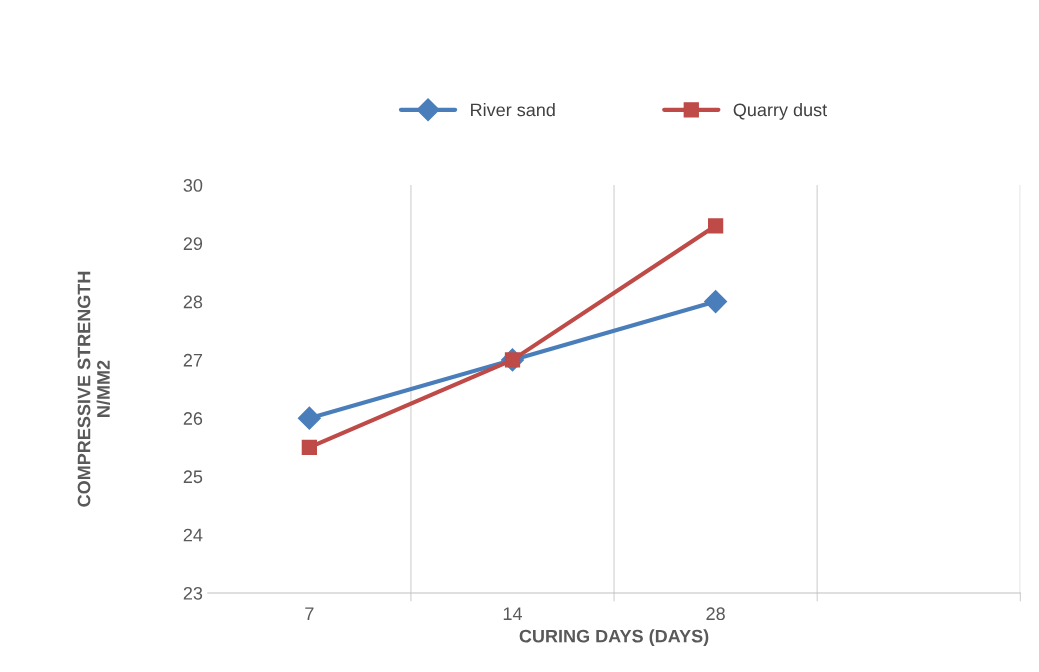 The image size is (1039, 672). What do you see at coordinates (715, 614) in the screenshot?
I see `x-tick-label: 28` at bounding box center [715, 614].